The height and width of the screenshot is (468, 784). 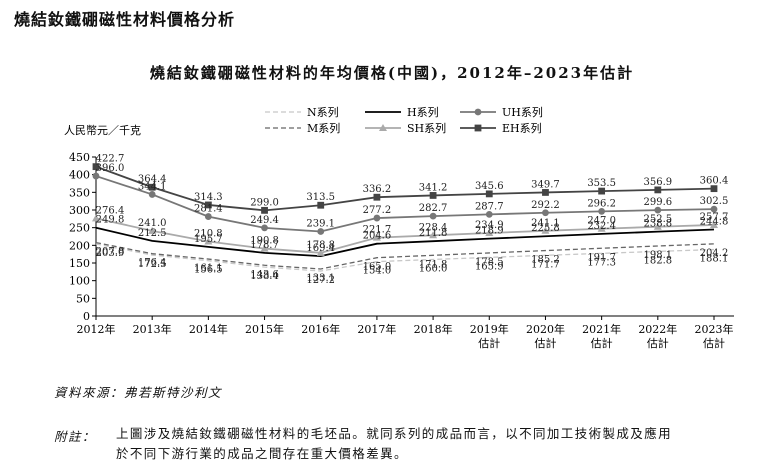 I want to click on data-label: 257.7, so click(x=714, y=217).